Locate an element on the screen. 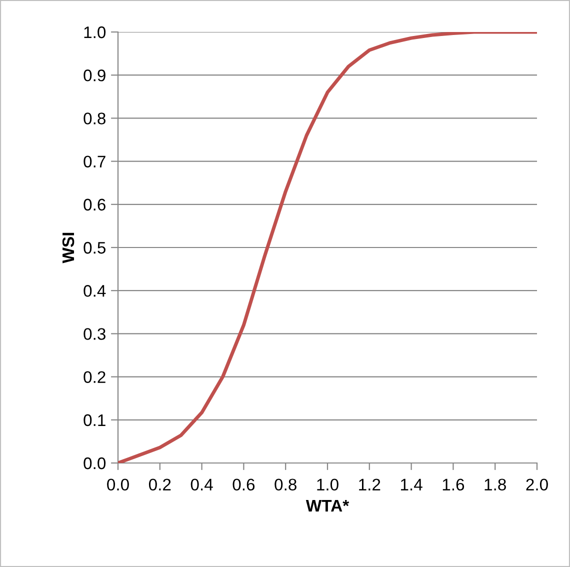 The width and height of the screenshot is (570, 567). y-axis-title: WSI is located at coordinates (68, 248).